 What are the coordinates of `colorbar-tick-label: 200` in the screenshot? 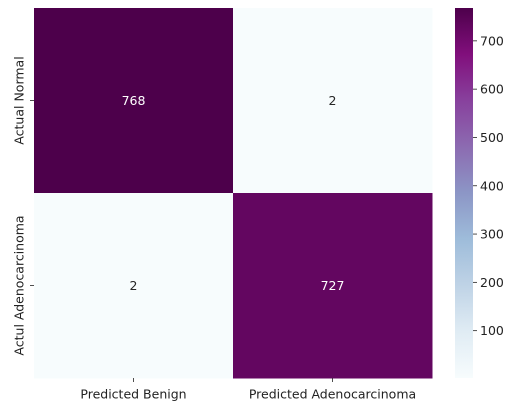 It's located at (492, 282).